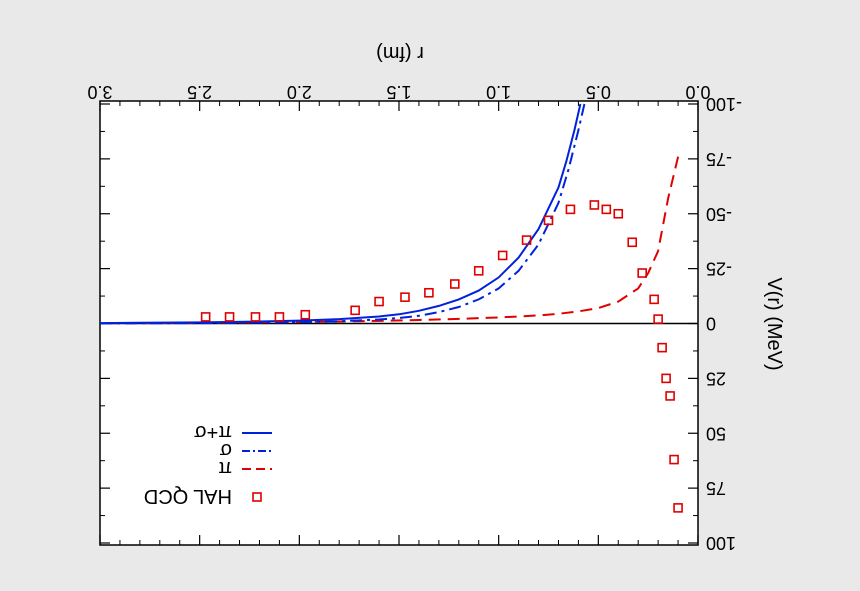 This screenshot has height=591, width=860. Describe the element at coordinates (400, 53) in the screenshot. I see `x-axis-title: r (fm)` at that location.